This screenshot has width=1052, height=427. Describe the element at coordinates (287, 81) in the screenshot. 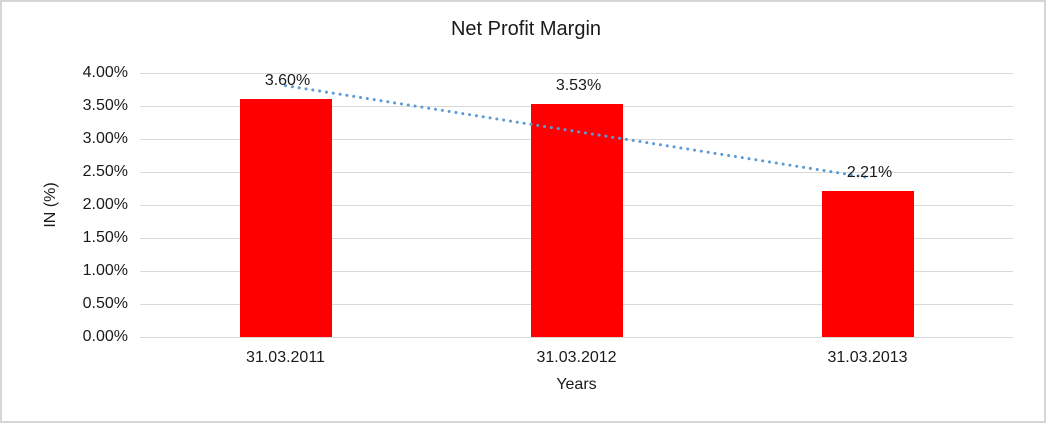

I see `bar-value-label: 3.60%` at that location.